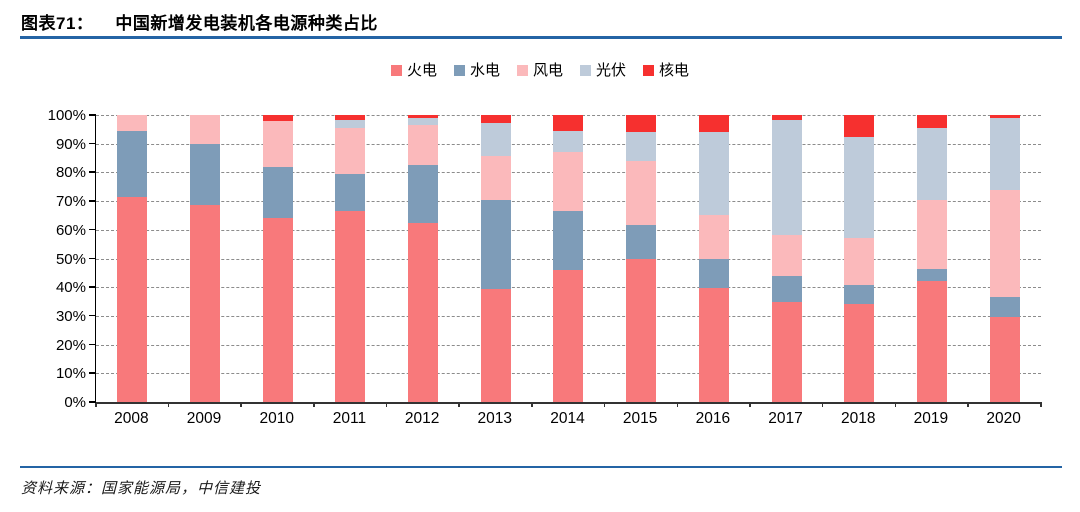 The width and height of the screenshot is (1080, 512). I want to click on bar-segment-2012-wind, so click(423, 145).